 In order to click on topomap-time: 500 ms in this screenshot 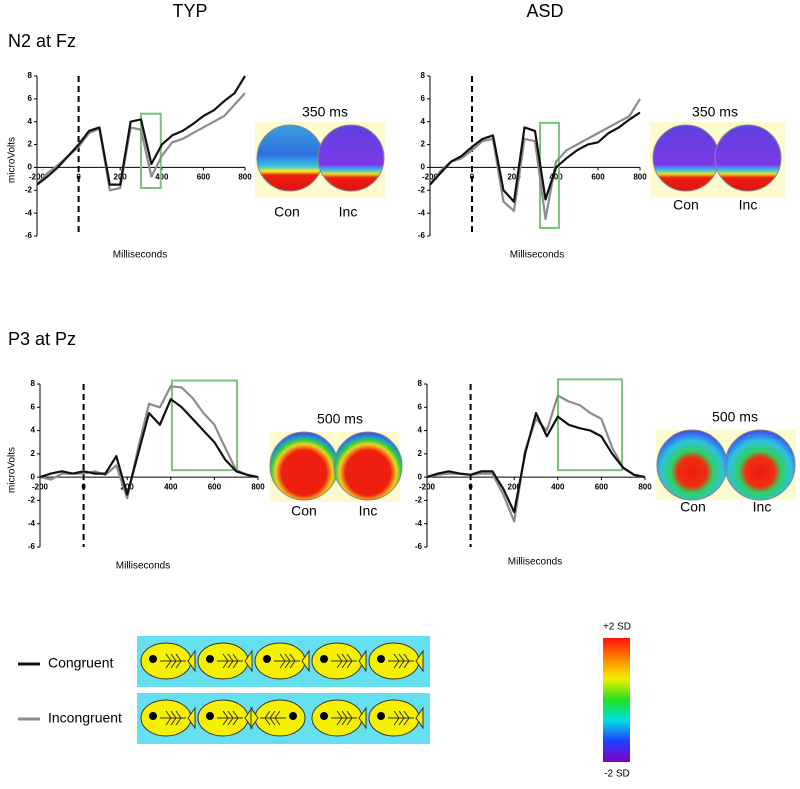, I will do `click(735, 417)`.